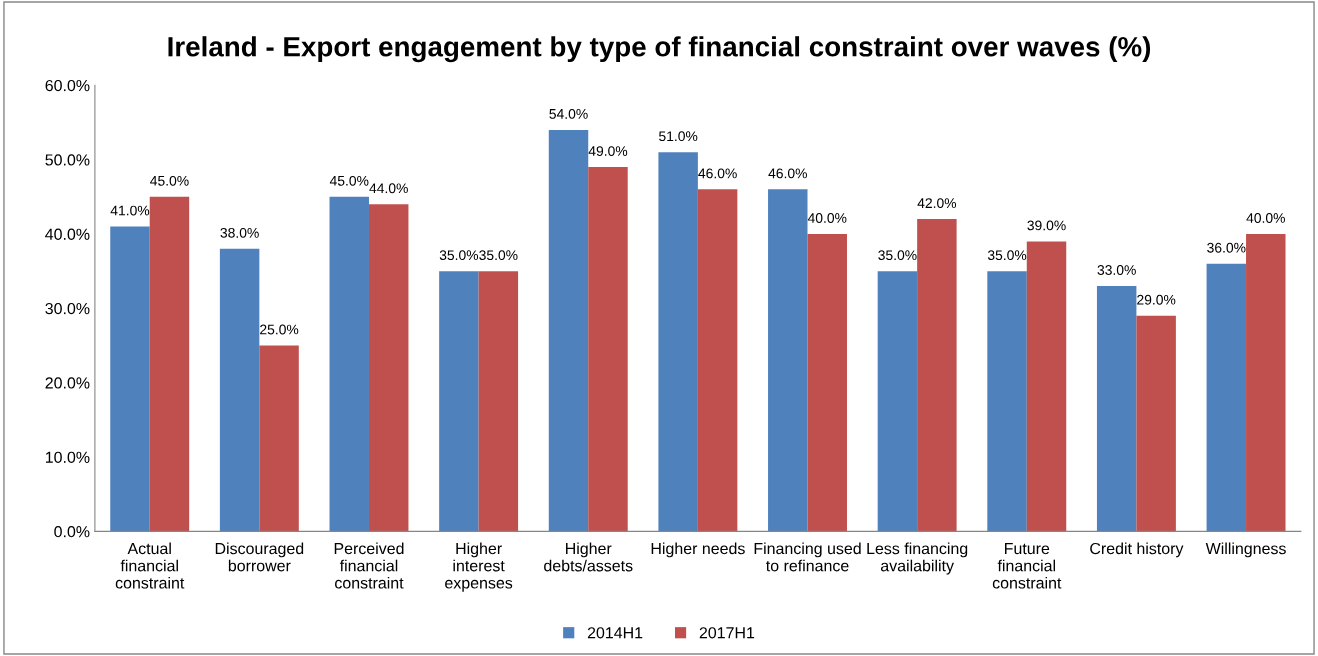  What do you see at coordinates (698, 550) in the screenshot?
I see `x-tick-label: Higher needs` at bounding box center [698, 550].